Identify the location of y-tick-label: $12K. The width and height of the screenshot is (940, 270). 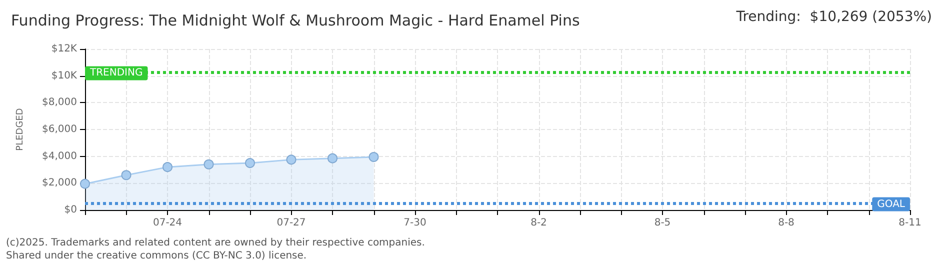
(64, 49).